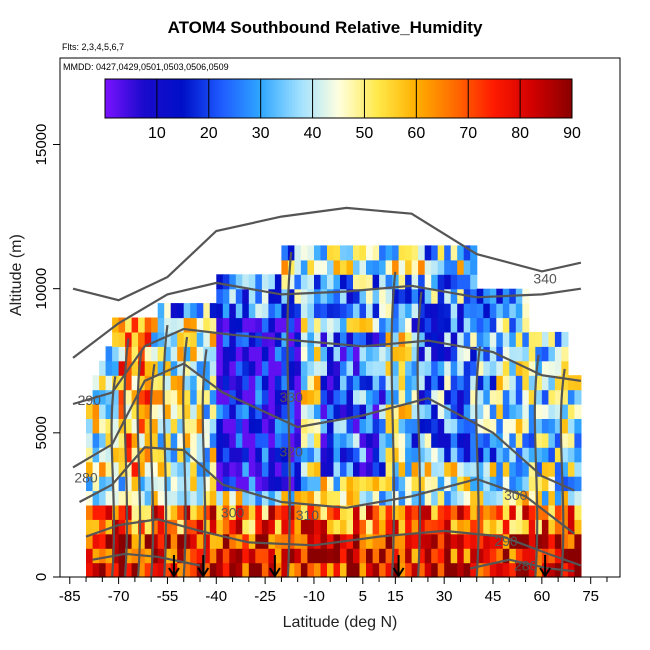 This screenshot has height=650, width=650. Describe the element at coordinates (340, 622) in the screenshot. I see `x-axis-label: Latitude (deg N)` at that location.